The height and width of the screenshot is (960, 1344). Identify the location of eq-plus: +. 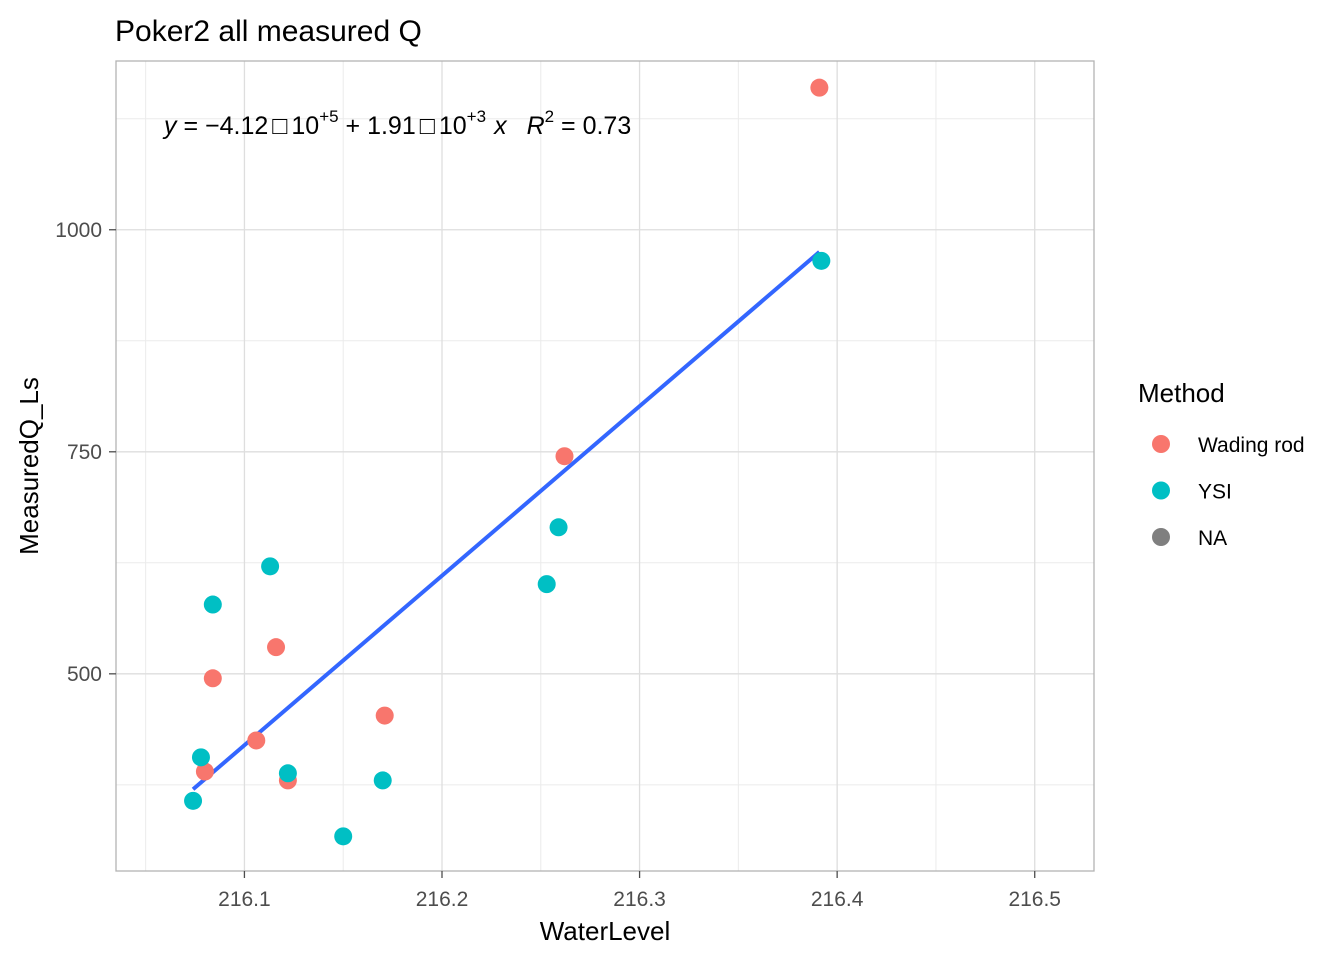
(353, 126).